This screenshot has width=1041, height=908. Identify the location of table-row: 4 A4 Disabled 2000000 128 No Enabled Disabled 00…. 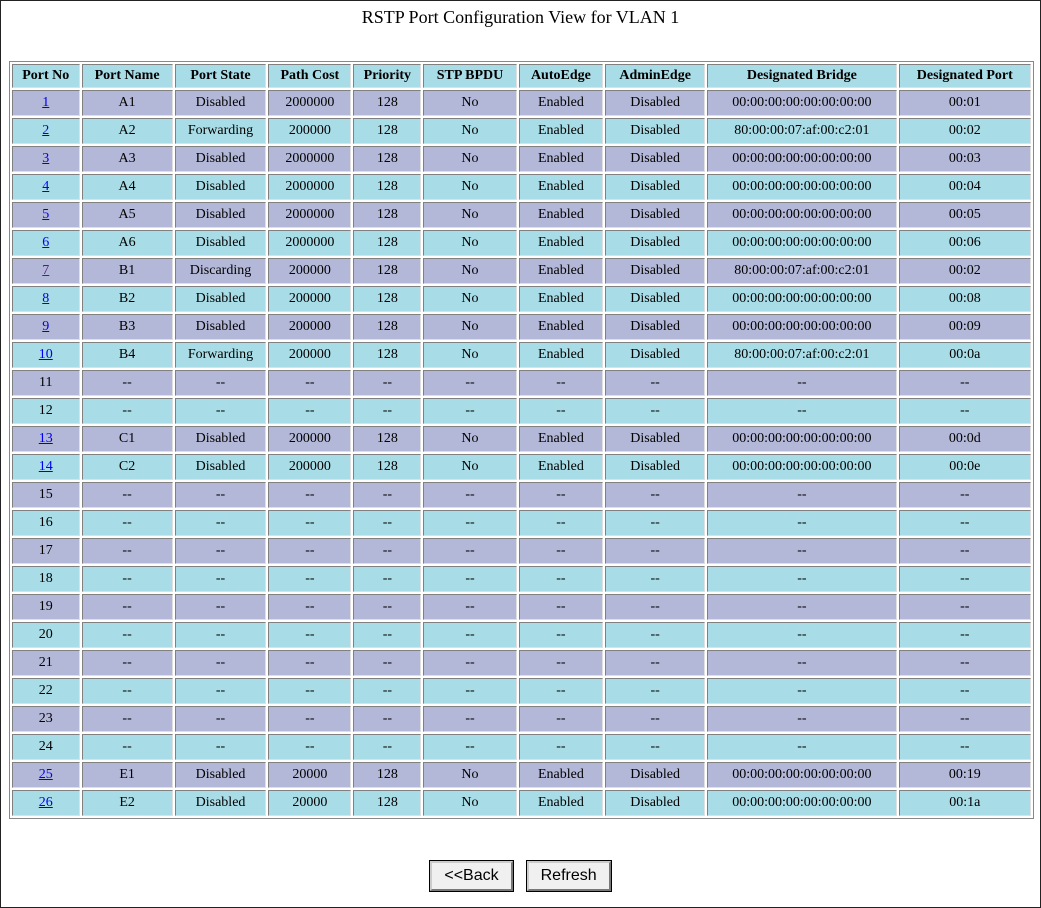
(521, 187).